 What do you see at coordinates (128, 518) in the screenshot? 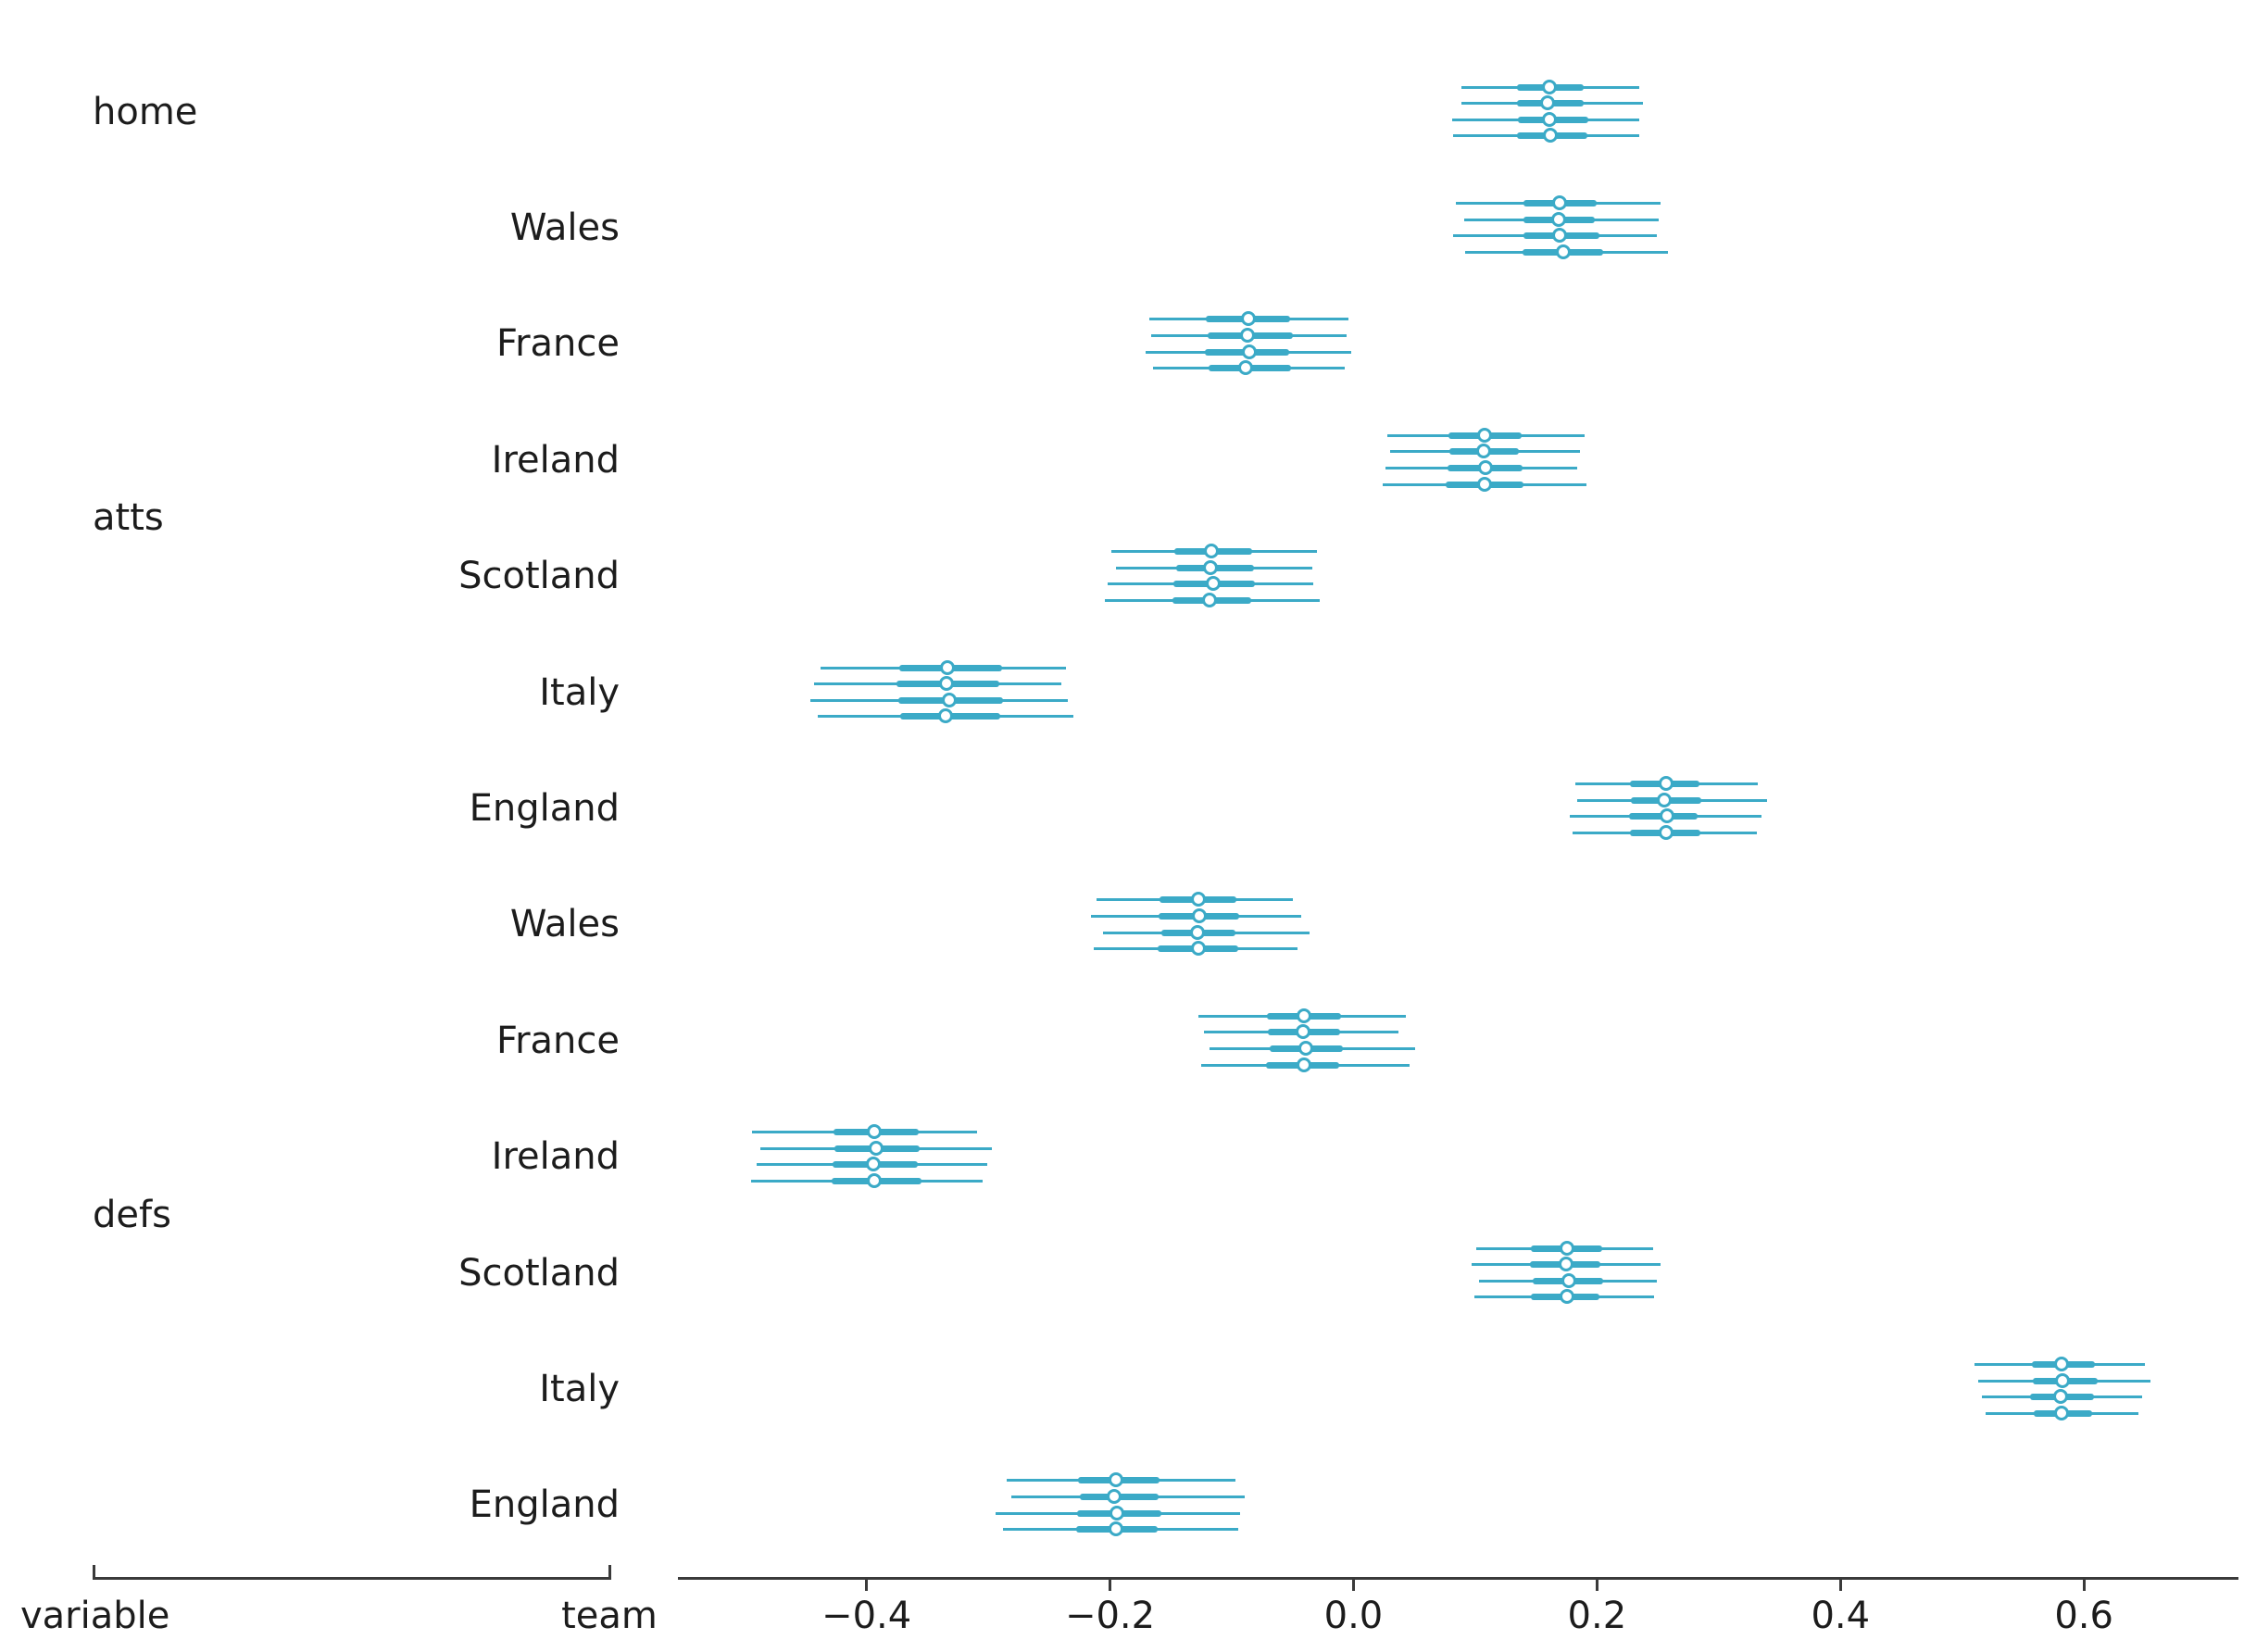
I see `variable-label: atts` at bounding box center [128, 518].